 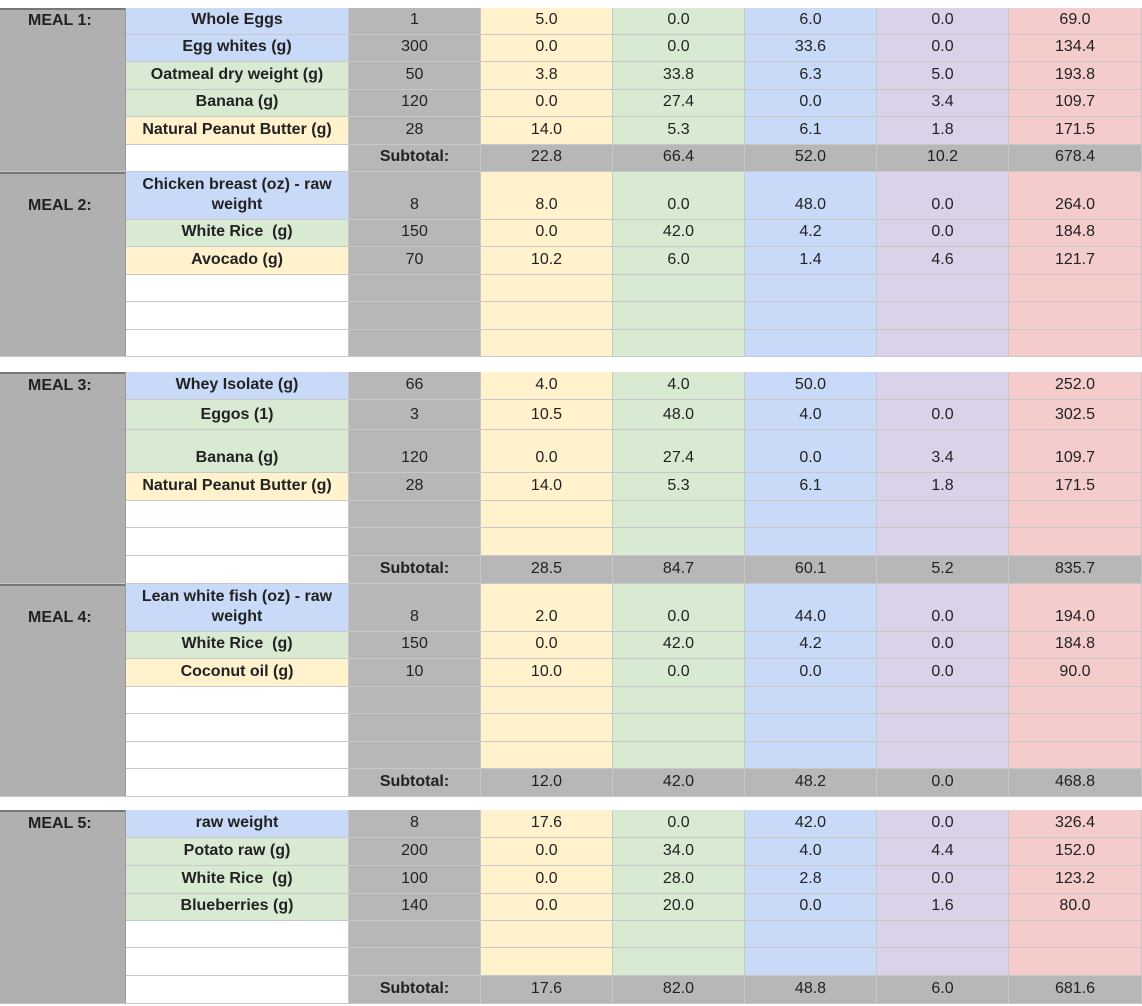 I want to click on nutrient-value: 10.5, so click(x=547, y=415).